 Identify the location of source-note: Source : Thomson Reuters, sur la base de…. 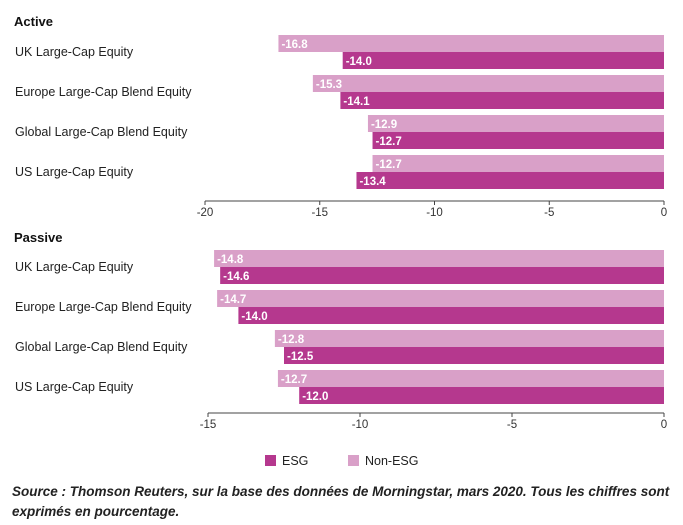
(341, 501).